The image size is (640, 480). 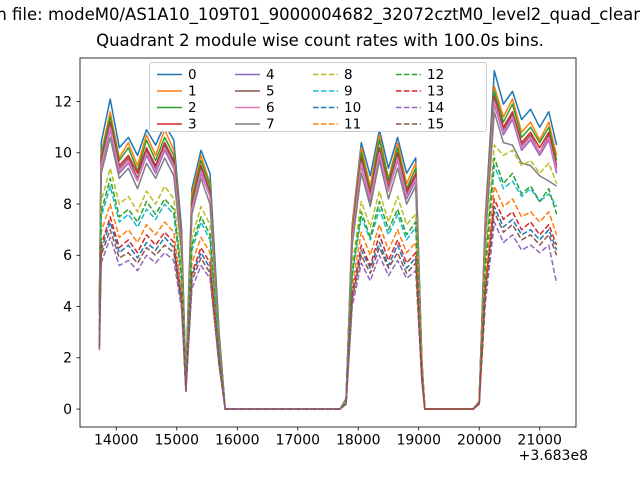 What do you see at coordinates (435, 75) in the screenshot?
I see `legend-label-12: 12` at bounding box center [435, 75].